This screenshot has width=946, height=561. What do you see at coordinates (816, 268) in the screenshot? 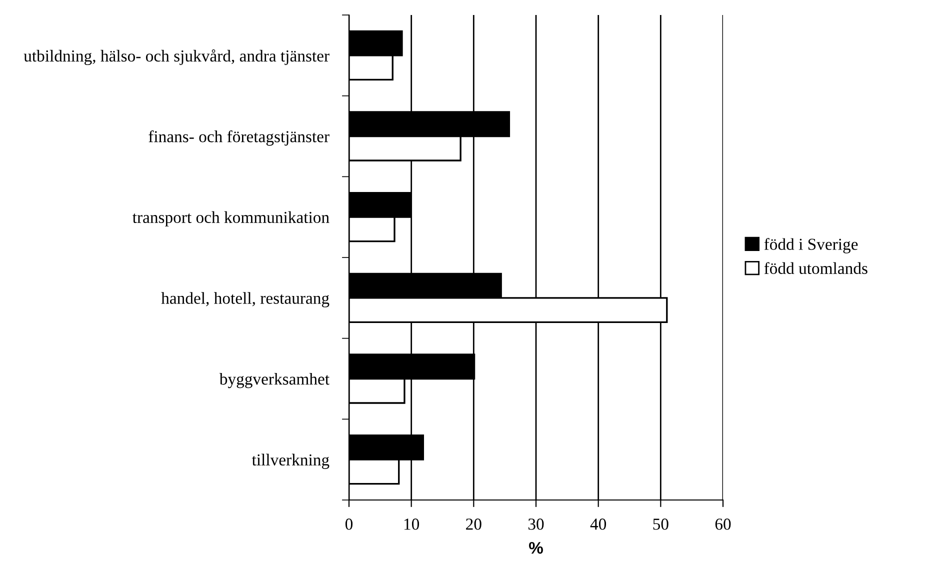
I see `legend-label: född utomlands` at bounding box center [816, 268].